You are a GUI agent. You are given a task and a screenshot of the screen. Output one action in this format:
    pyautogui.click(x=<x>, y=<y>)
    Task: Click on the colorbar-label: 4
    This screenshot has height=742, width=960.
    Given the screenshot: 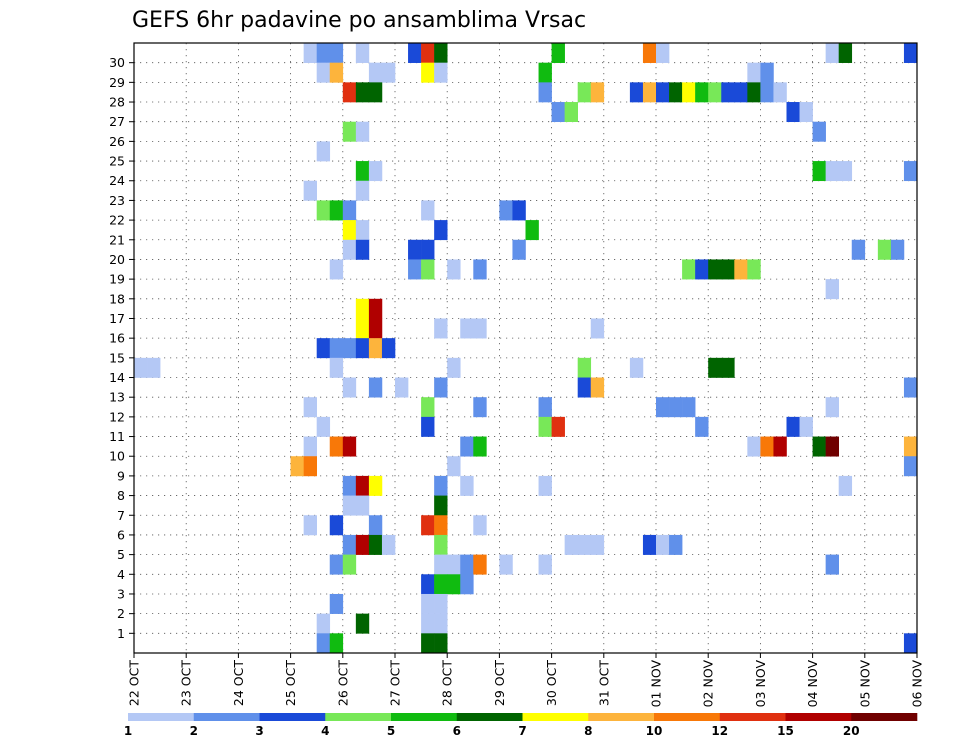 What is the action you would take?
    pyautogui.click(x=325, y=731)
    